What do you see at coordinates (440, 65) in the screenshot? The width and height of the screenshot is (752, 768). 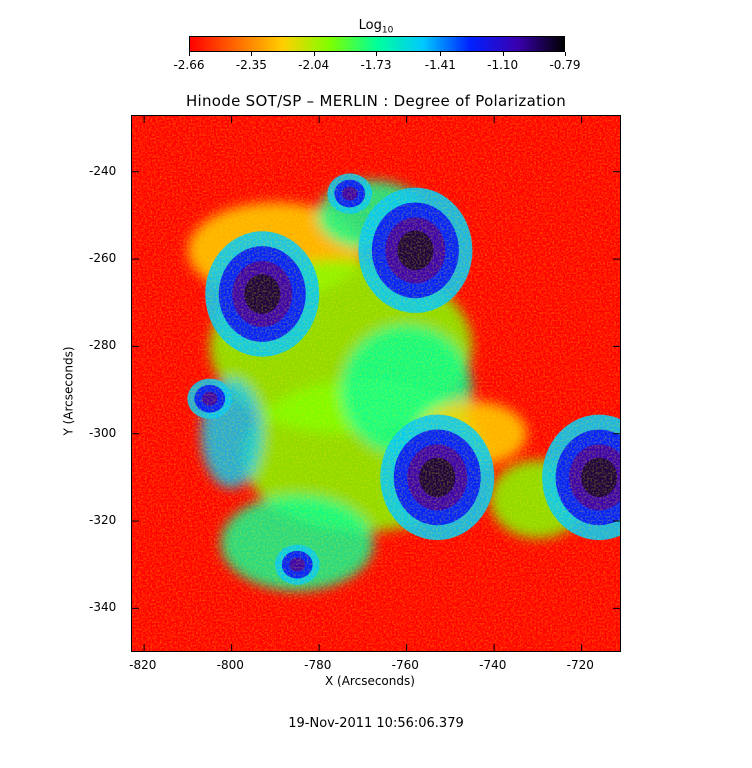 I see `colorbar-tick-label: -1.41` at bounding box center [440, 65].